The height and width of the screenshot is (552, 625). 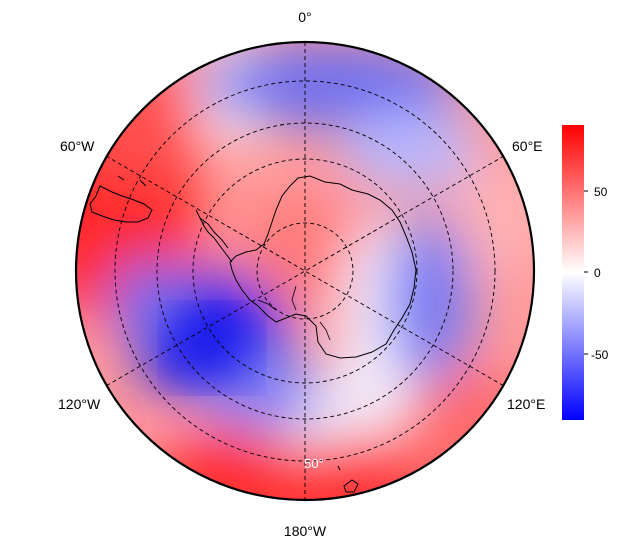 What do you see at coordinates (304, 17) in the screenshot?
I see `longitude-label-0: 0°` at bounding box center [304, 17].